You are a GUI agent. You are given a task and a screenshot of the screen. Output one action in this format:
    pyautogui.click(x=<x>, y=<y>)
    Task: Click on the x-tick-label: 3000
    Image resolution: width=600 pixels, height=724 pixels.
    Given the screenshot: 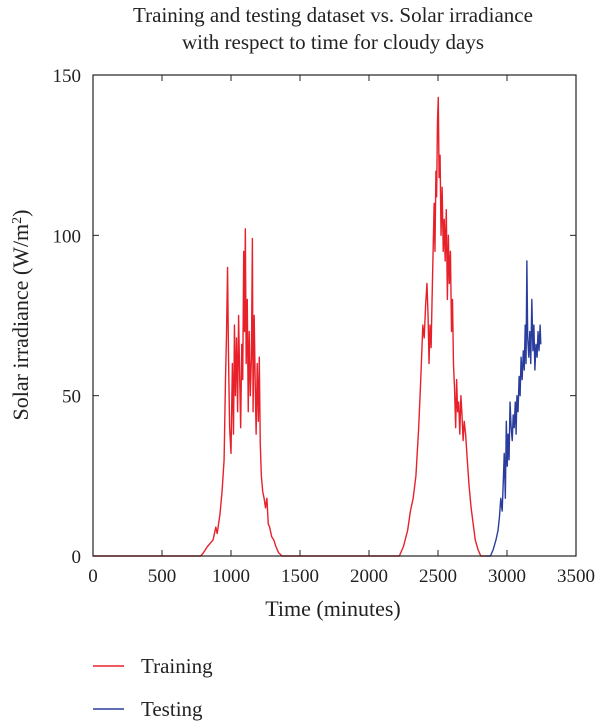 What is the action you would take?
    pyautogui.click(x=507, y=576)
    